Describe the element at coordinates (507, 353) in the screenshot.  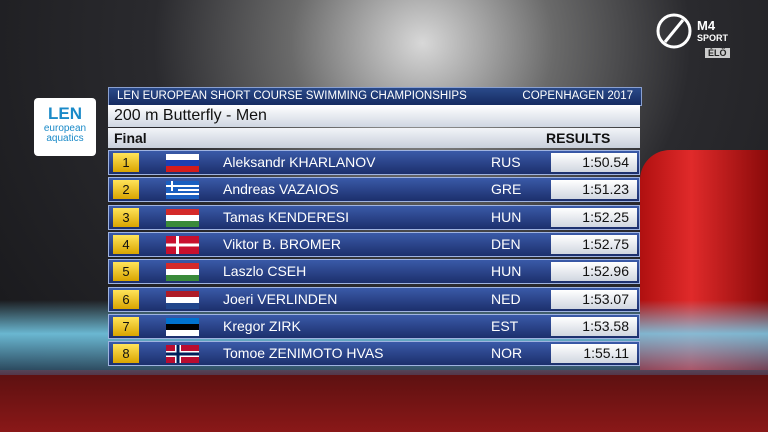
I see `nation: NOR` at that location.